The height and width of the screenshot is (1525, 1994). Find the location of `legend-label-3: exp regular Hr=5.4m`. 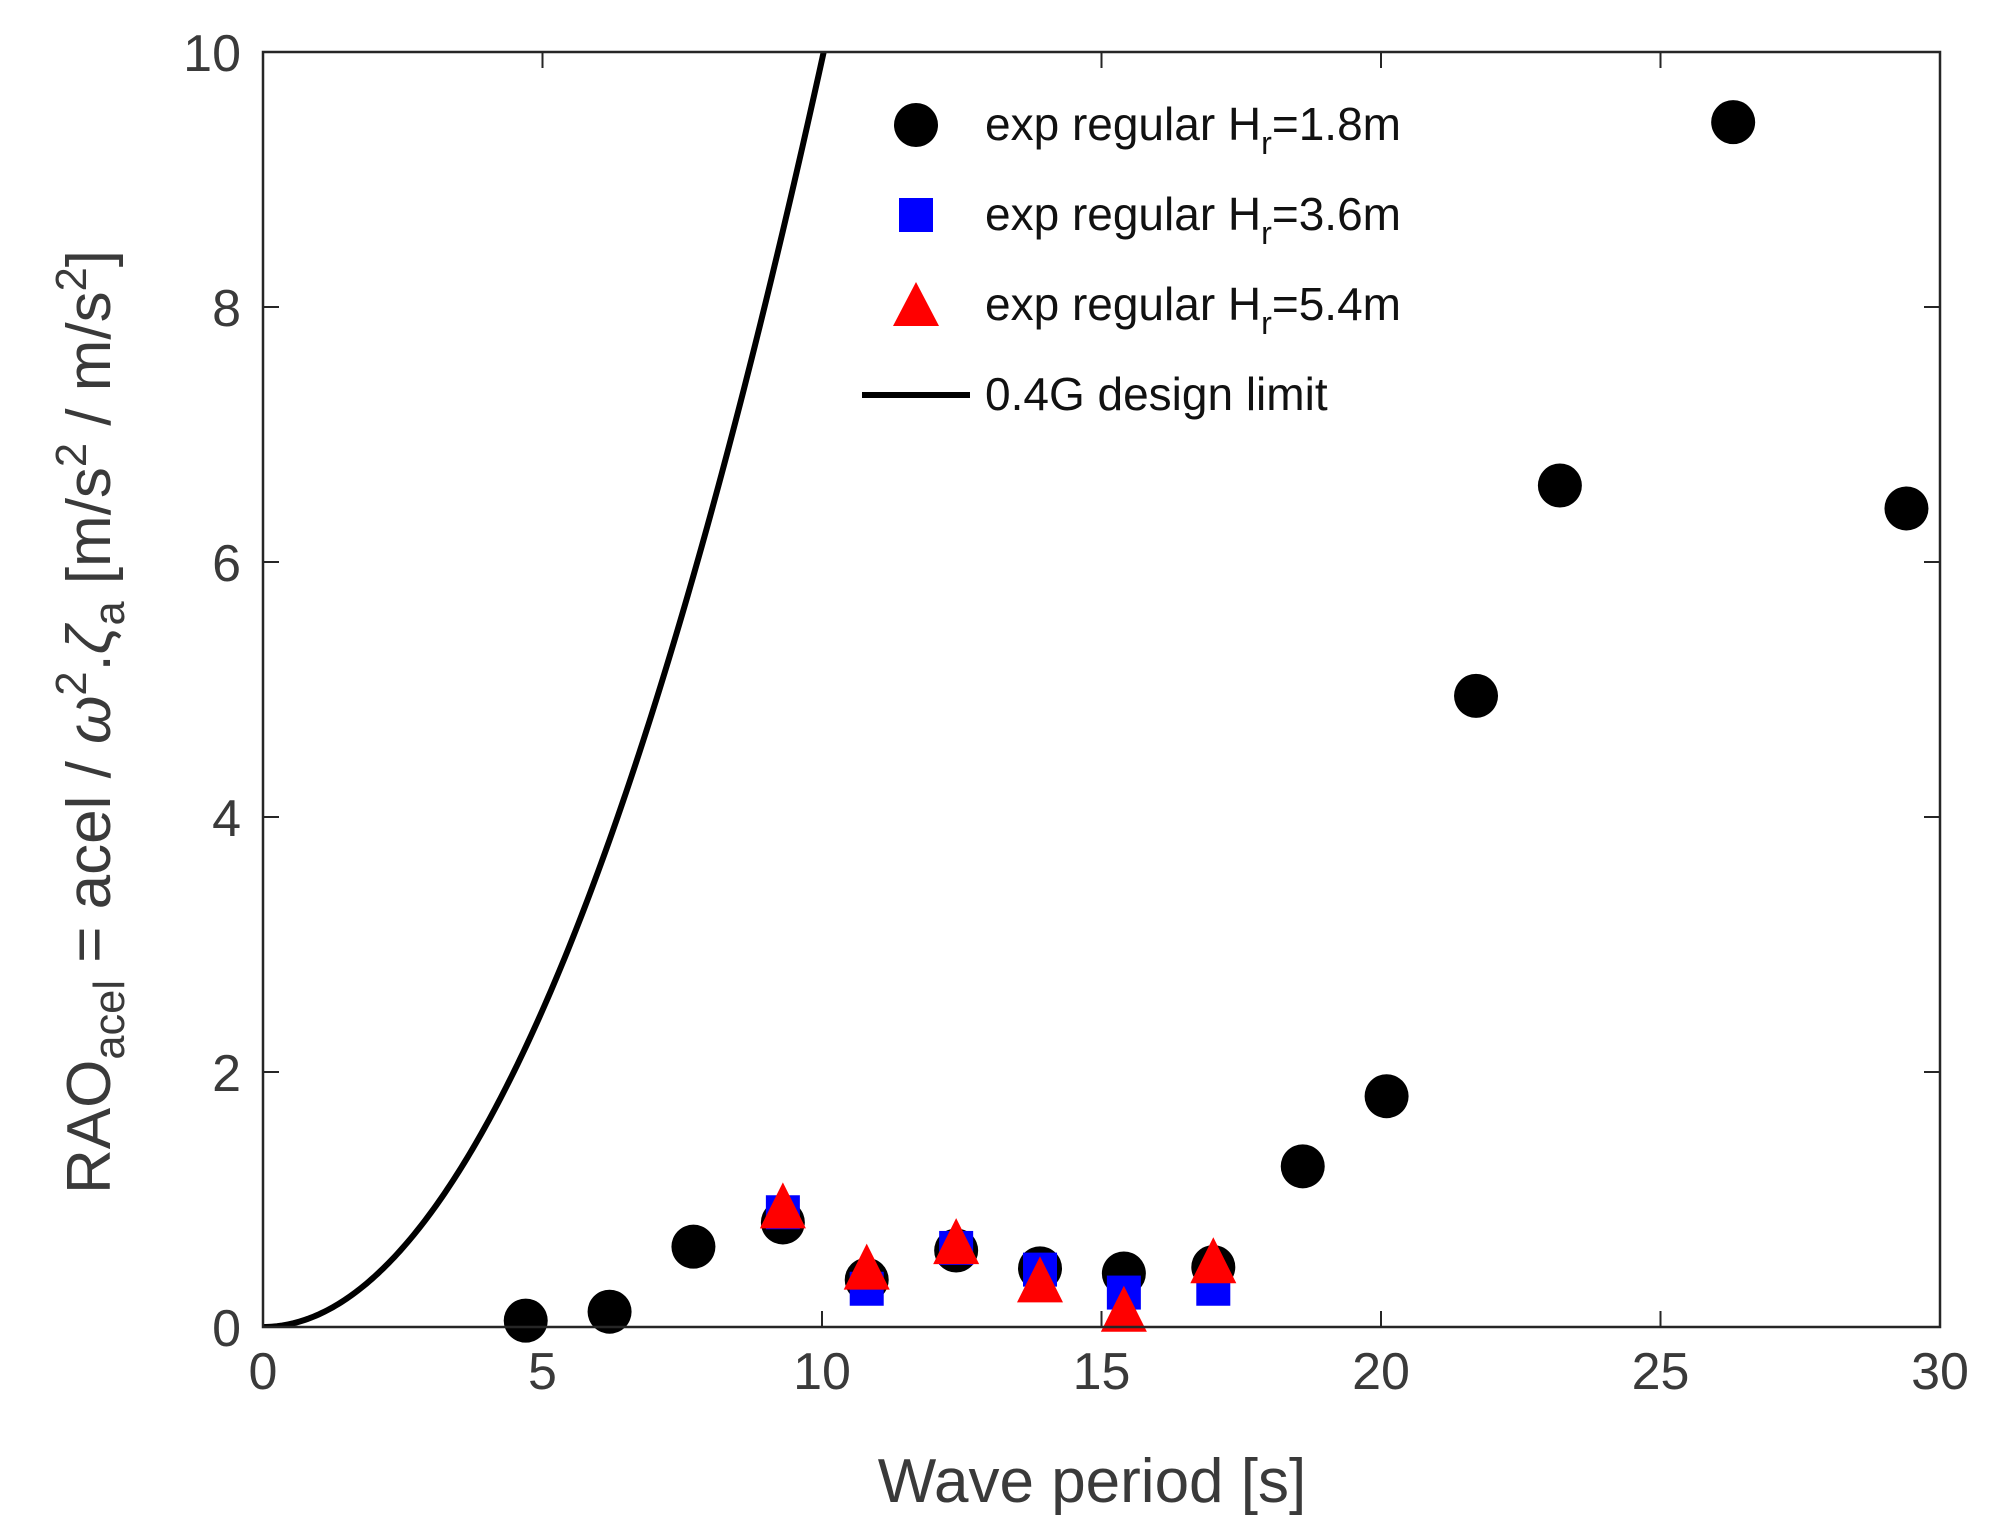

legend-label-3: exp regular Hr=5.4m is located at coordinates (1193, 309).